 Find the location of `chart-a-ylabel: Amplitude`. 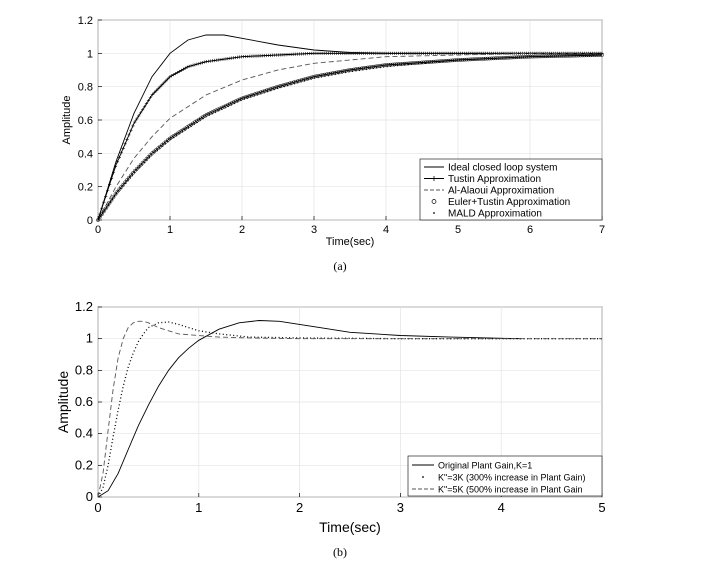

chart-a-ylabel: Amplitude is located at coordinates (67, 120).